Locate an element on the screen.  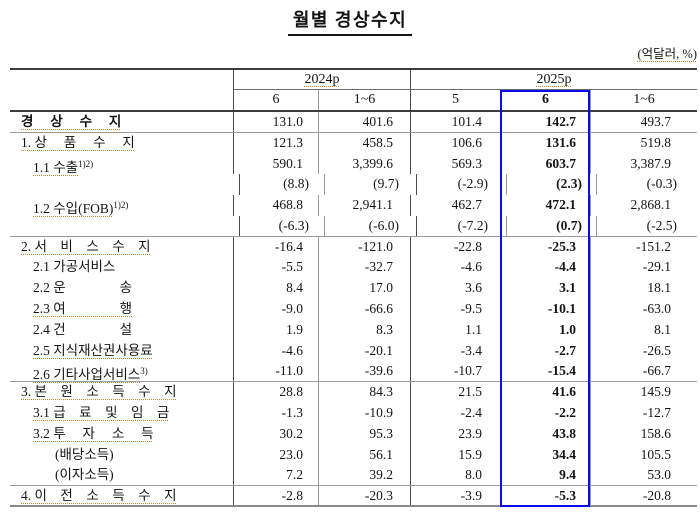
unit-label: (억달러, %) is located at coordinates (667, 54).